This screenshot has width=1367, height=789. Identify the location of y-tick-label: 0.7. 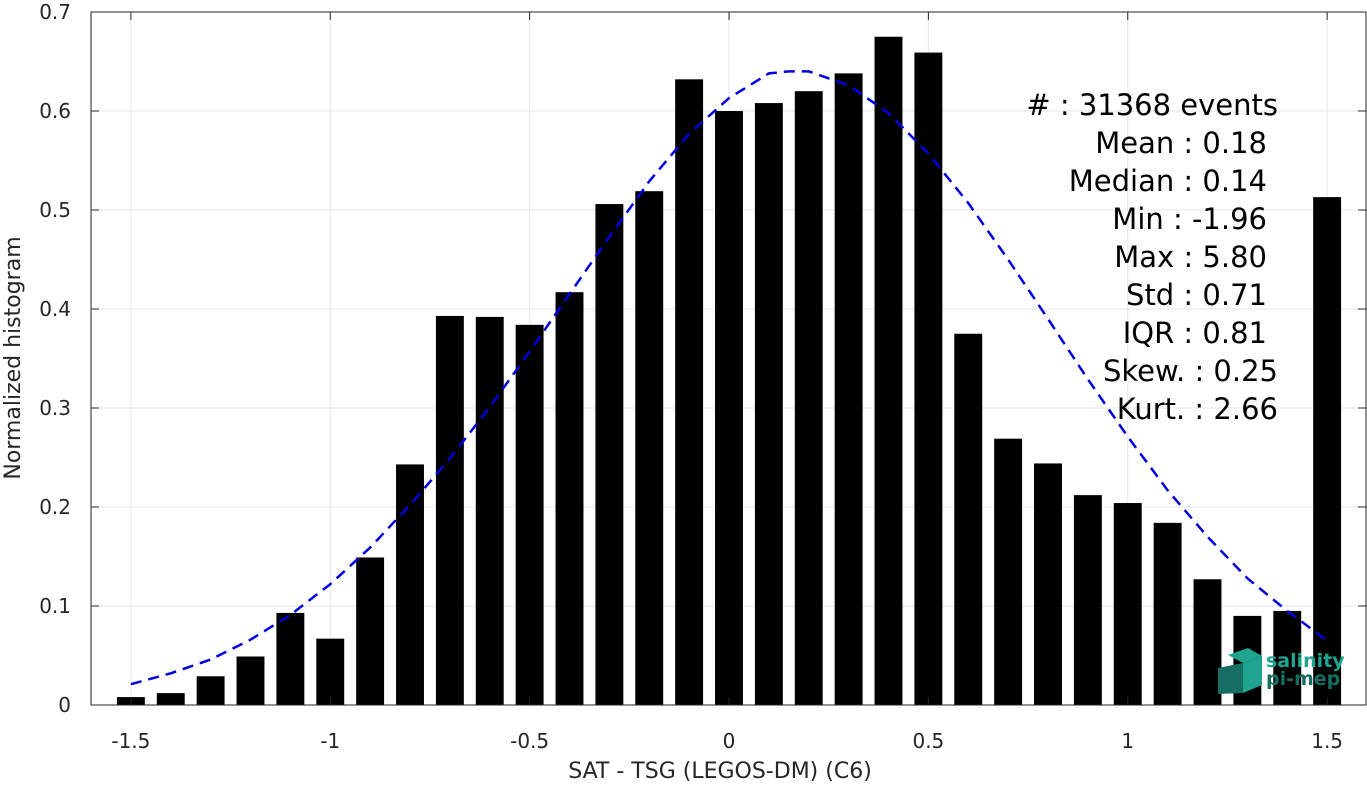
(55, 12).